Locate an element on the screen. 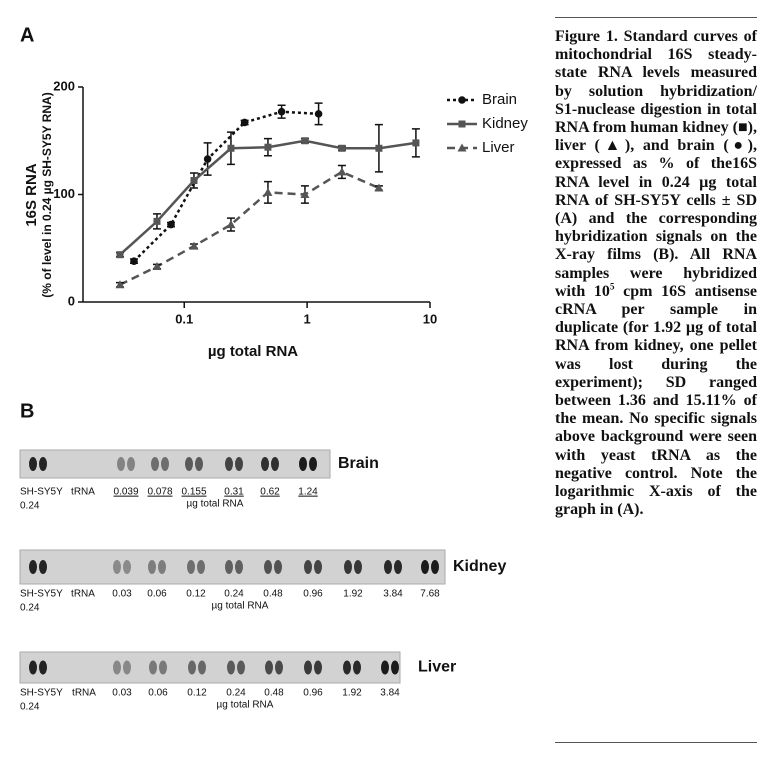 The image size is (768, 757). y-tick-label: 100 is located at coordinates (64, 193).